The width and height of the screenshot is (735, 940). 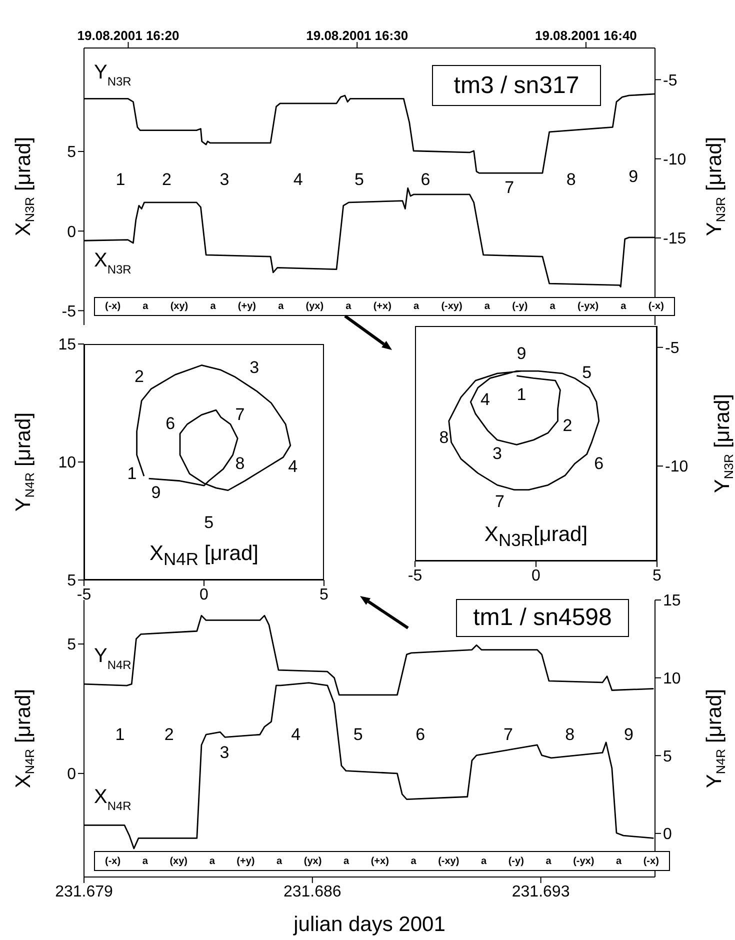 What do you see at coordinates (541, 891) in the screenshot?
I see `x-tick-label: 231.693` at bounding box center [541, 891].